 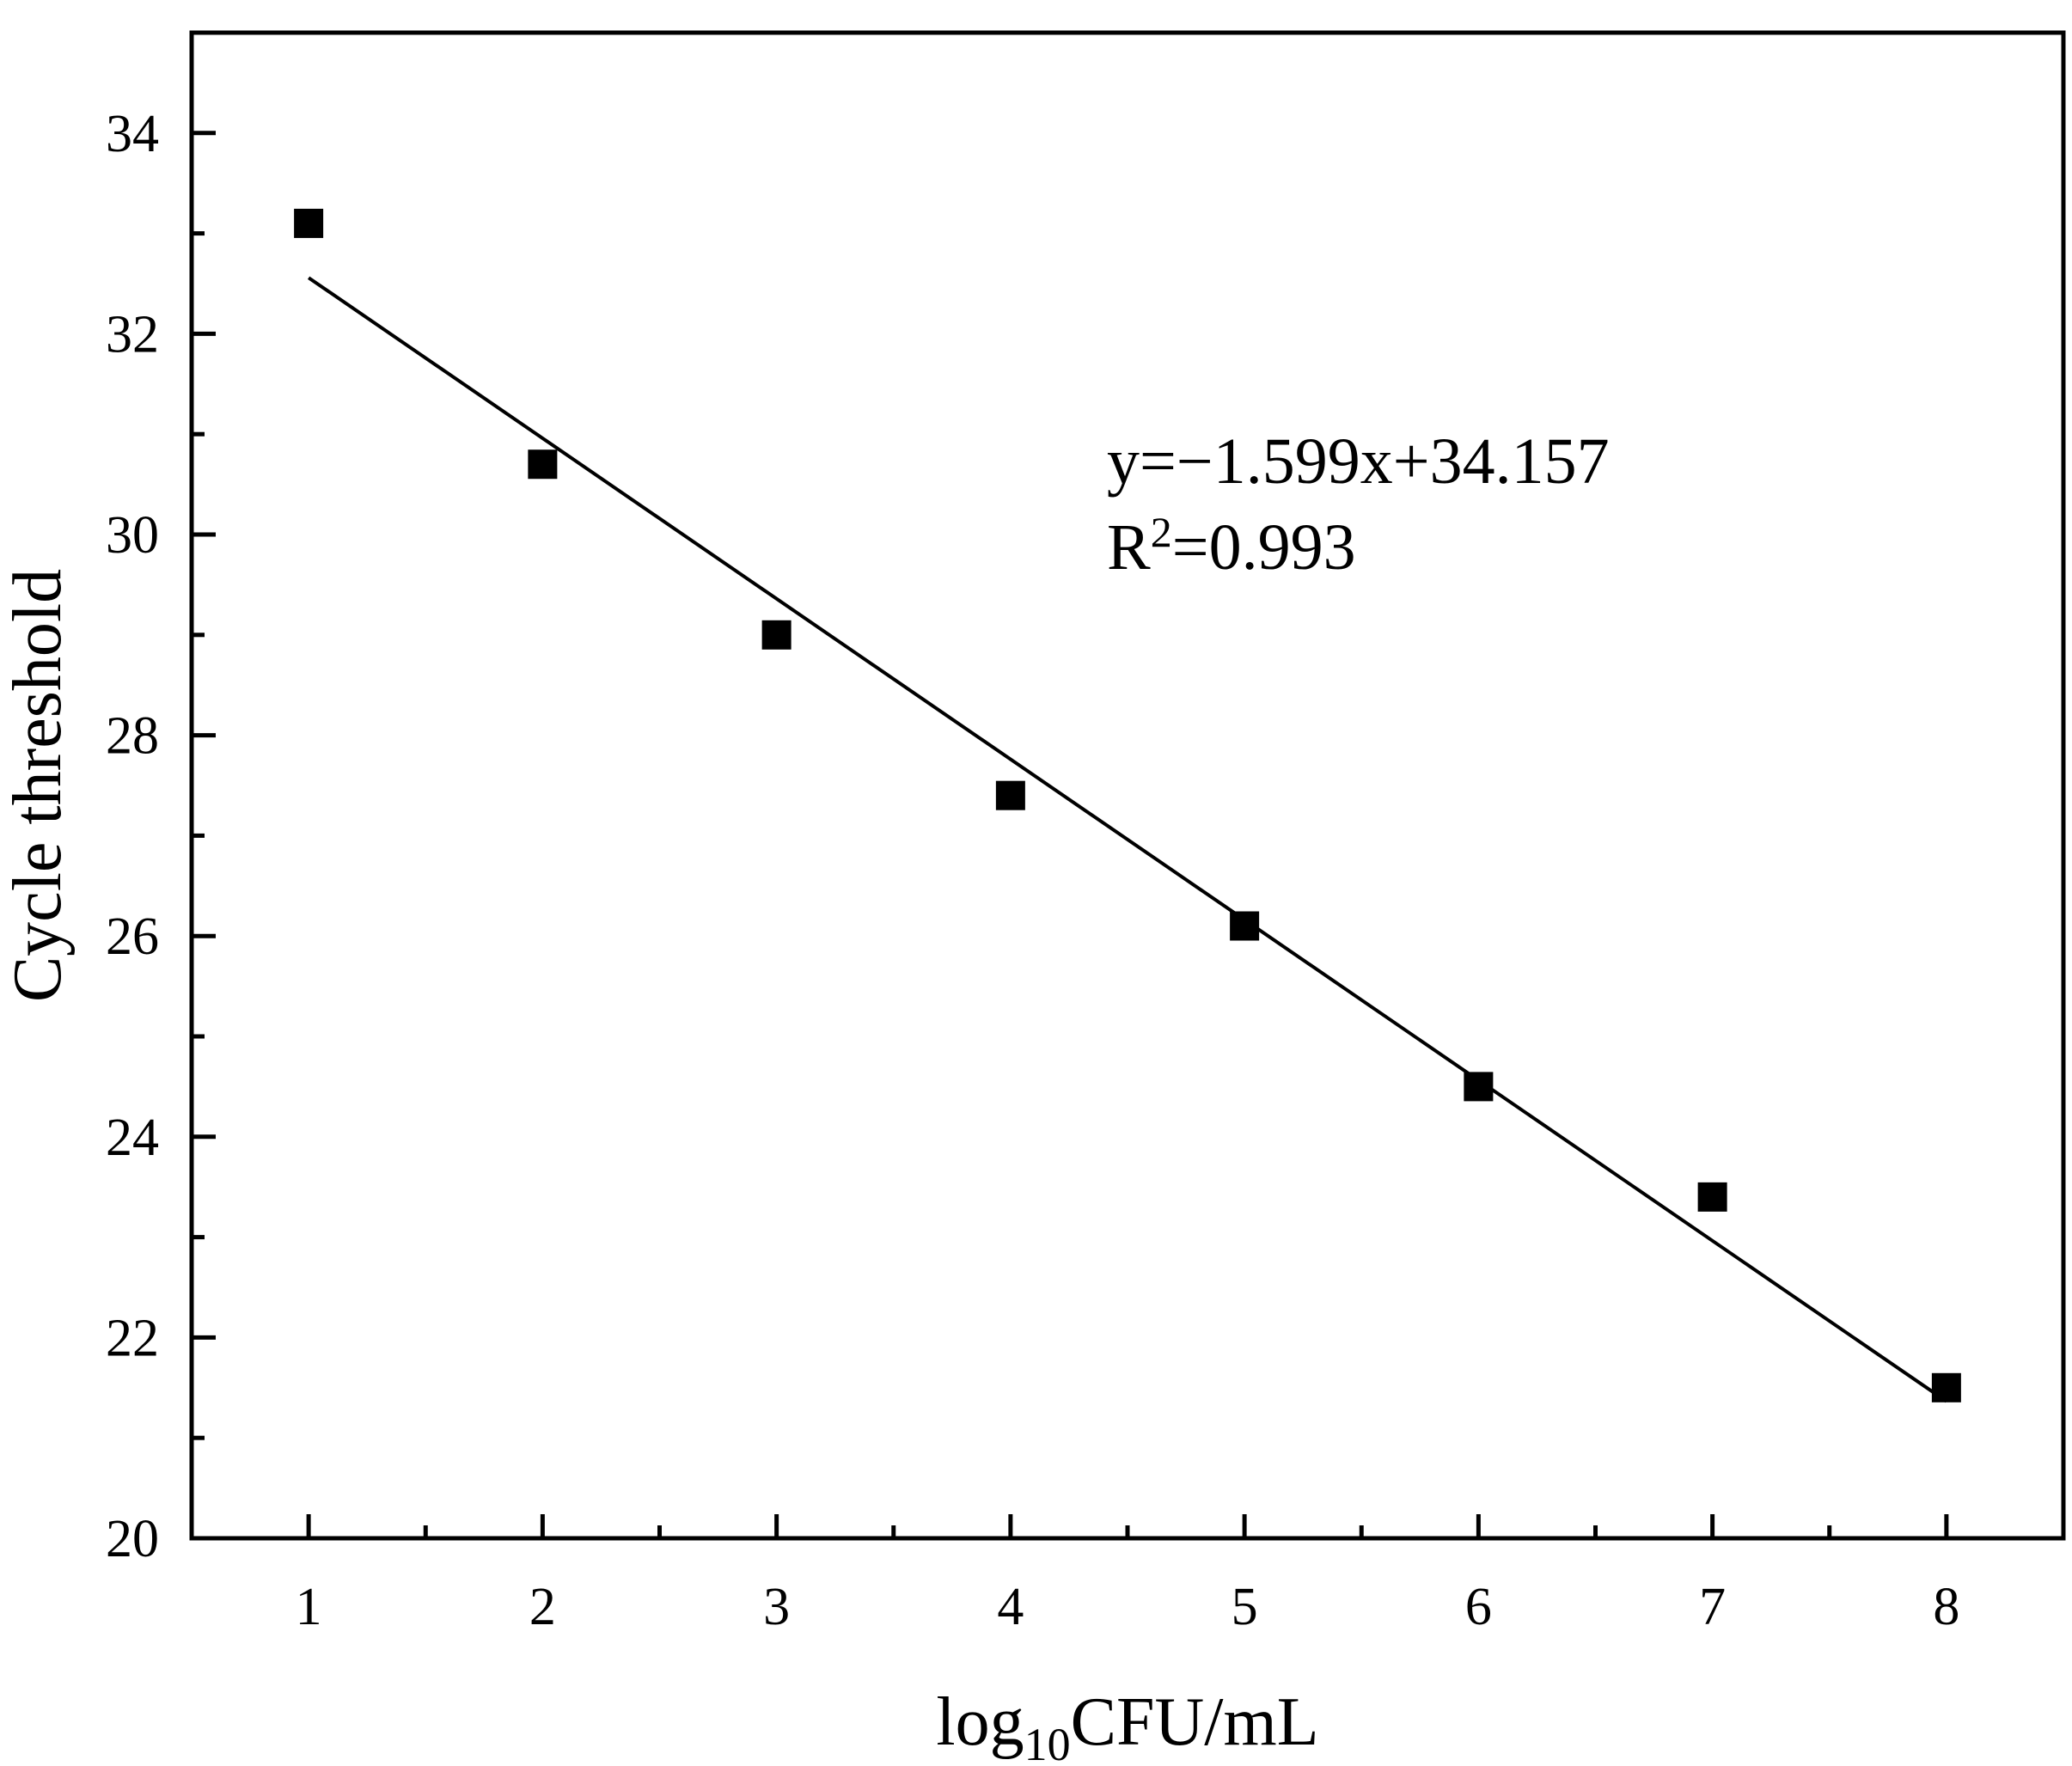 I want to click on x-title-subscript: 10, so click(x=1047, y=1743).